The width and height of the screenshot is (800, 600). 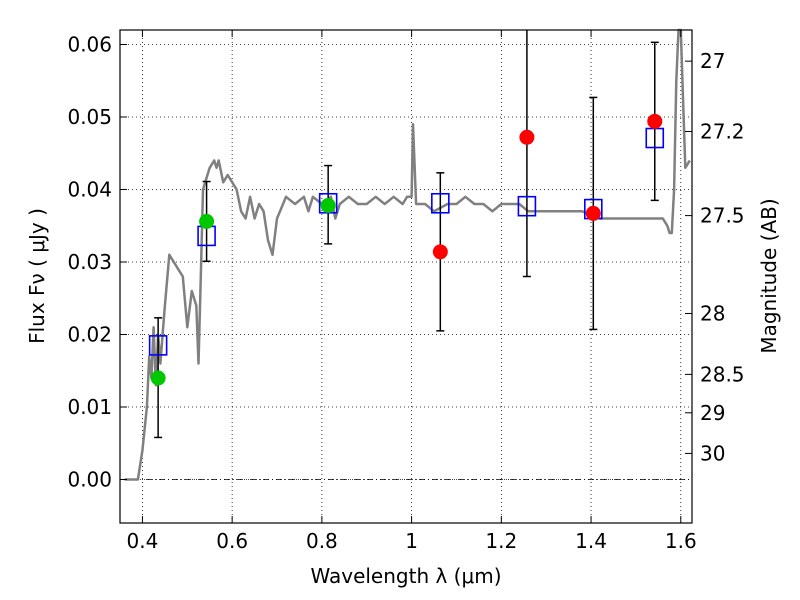 I want to click on right-tick-label: 27.2, so click(x=722, y=132).